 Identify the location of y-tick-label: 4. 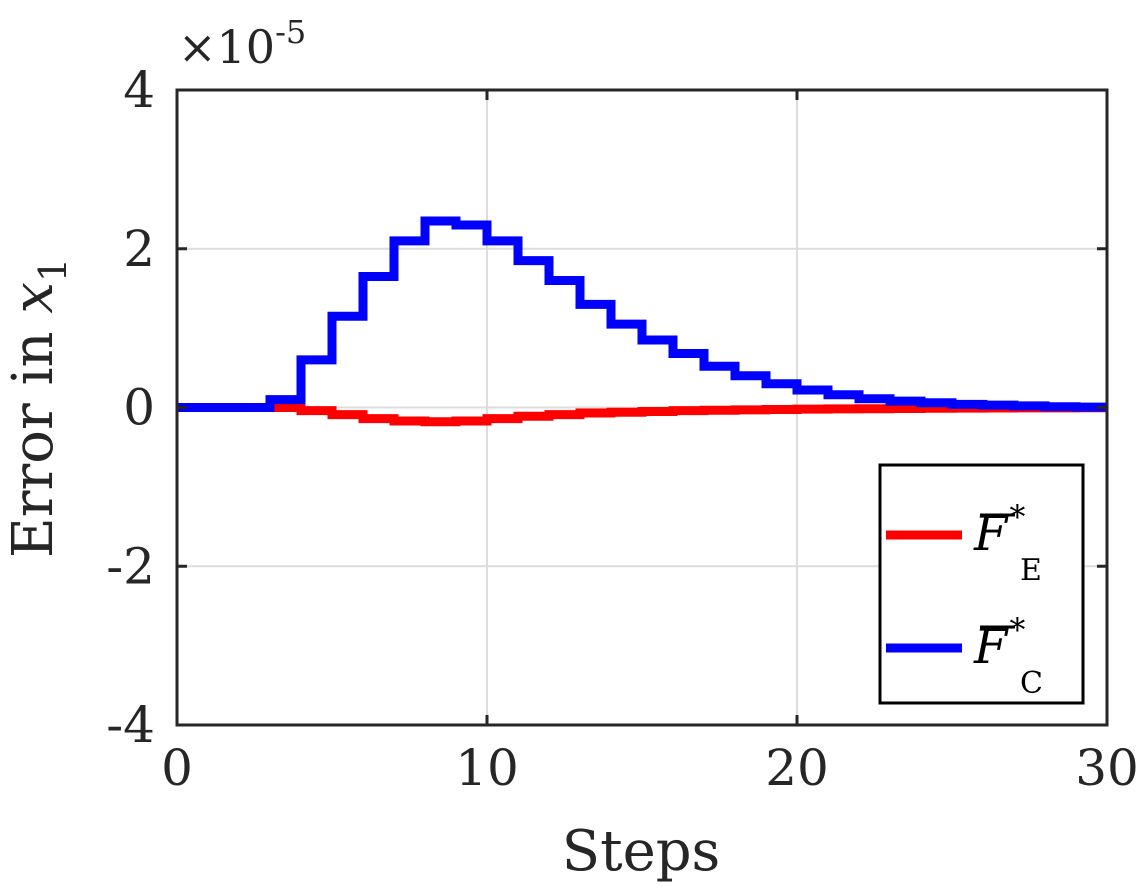
(139, 90).